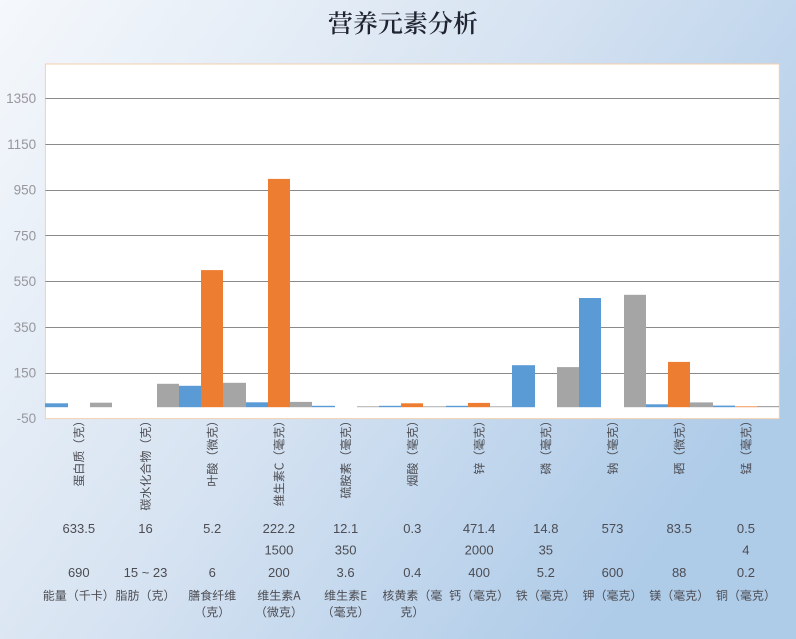 Image resolution: width=796 pixels, height=639 pixels. Describe the element at coordinates (613, 572) in the screenshot. I see `svg-text: 600` at that location.